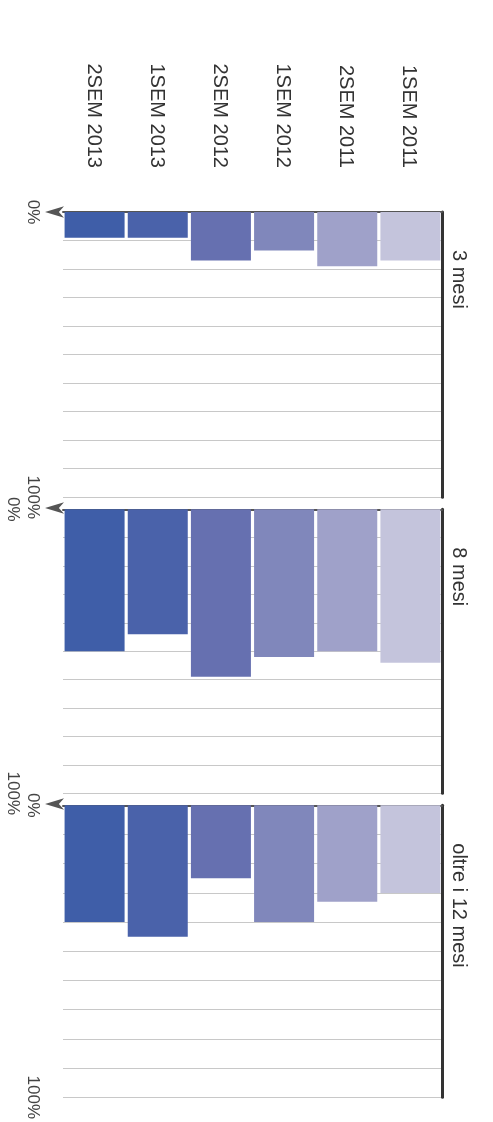 The image size is (493, 1122). What do you see at coordinates (94, 115) in the screenshot?
I see `x-tick-label: 2SEM 2013` at bounding box center [94, 115].